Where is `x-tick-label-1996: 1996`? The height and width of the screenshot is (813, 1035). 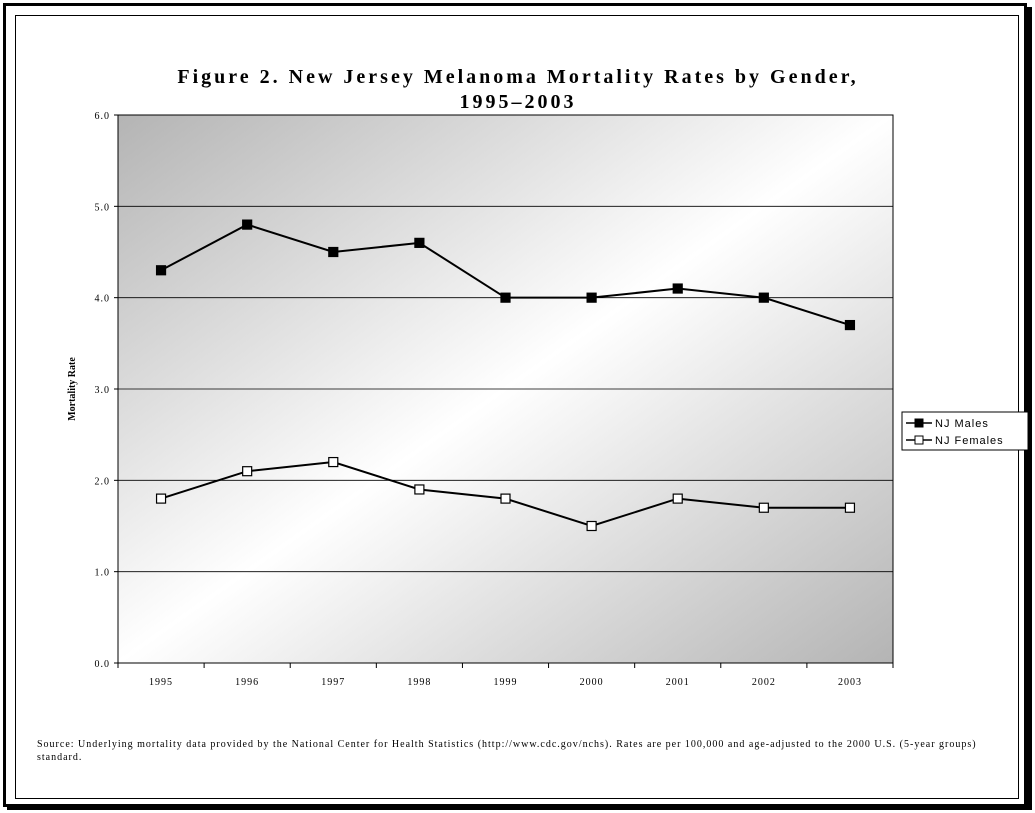 x-tick-label-1996: 1996 is located at coordinates (247, 682).